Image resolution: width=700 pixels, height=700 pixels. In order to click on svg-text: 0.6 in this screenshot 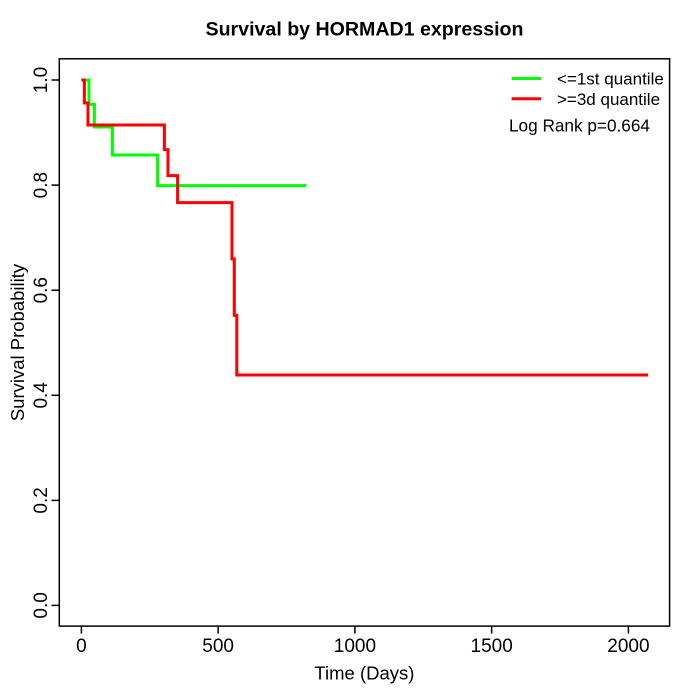, I will do `click(41, 290)`.